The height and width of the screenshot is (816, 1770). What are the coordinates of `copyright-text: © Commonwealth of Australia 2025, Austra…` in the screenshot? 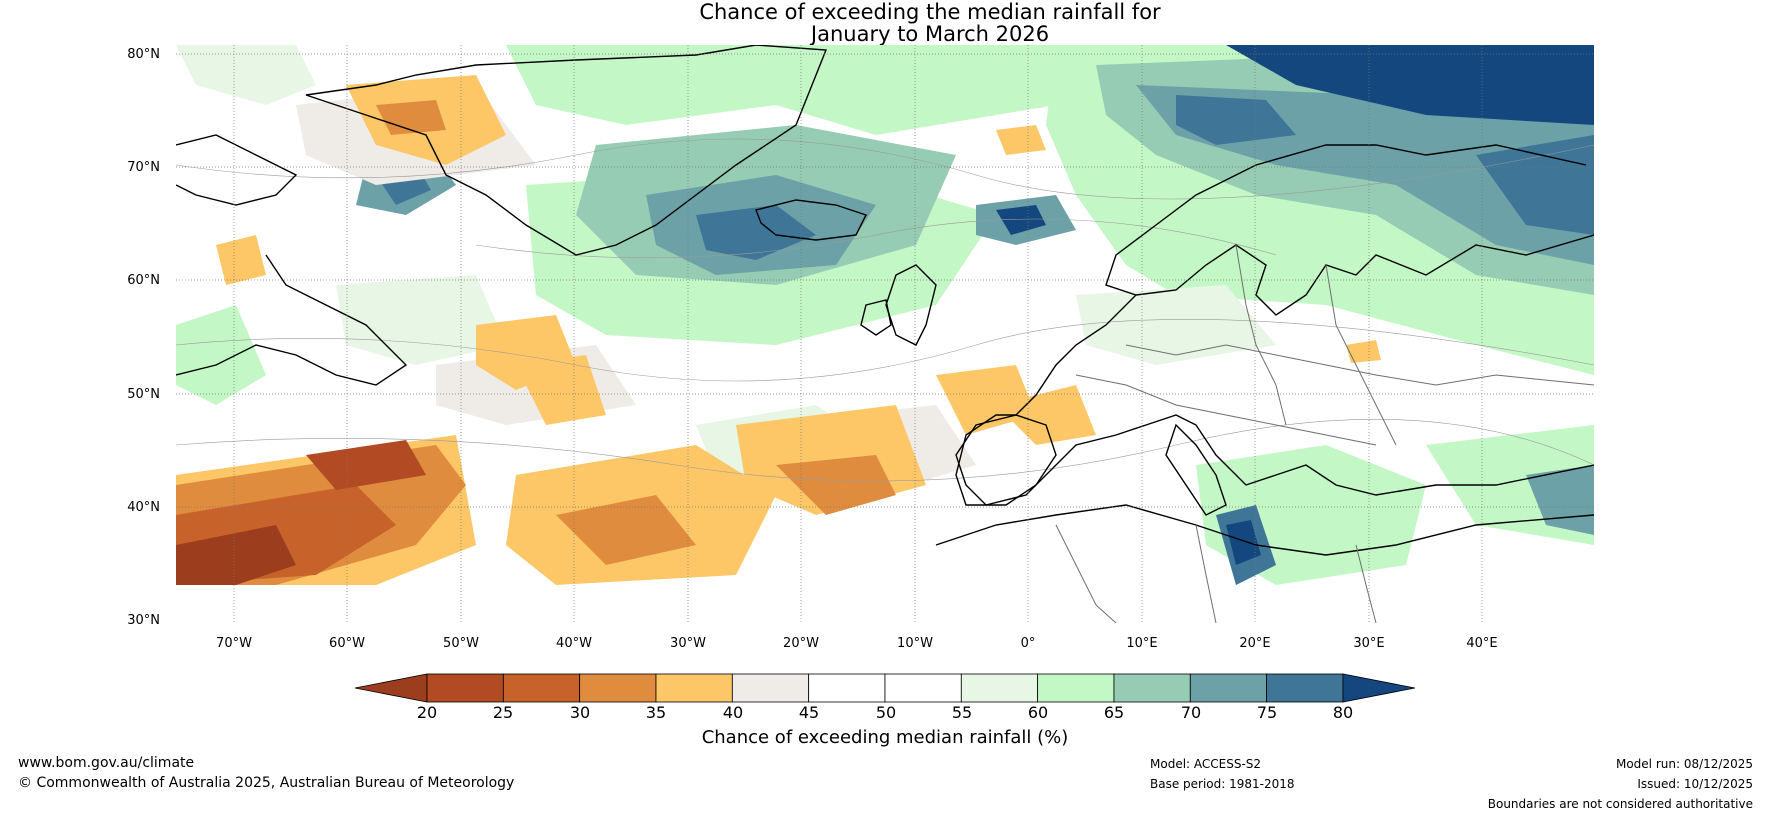 It's located at (266, 783).